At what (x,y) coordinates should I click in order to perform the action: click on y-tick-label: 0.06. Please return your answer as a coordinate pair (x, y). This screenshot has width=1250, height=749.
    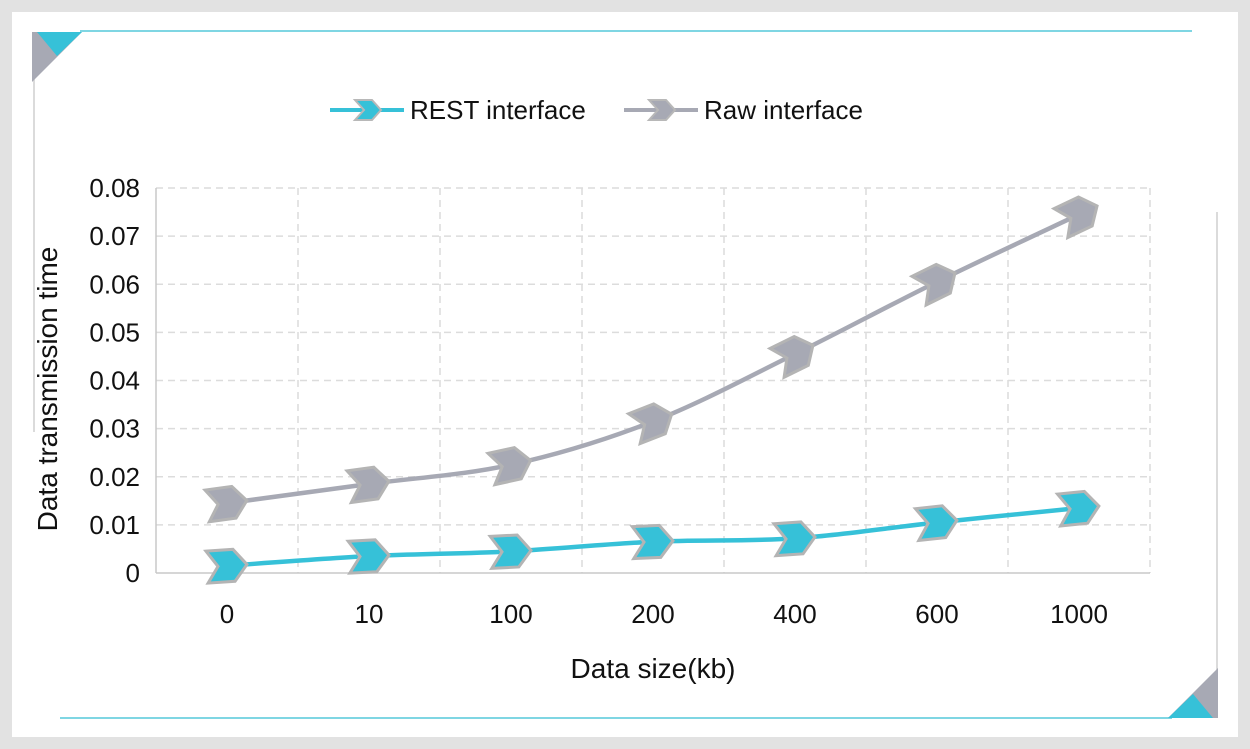
    Looking at the image, I should click on (114, 284).